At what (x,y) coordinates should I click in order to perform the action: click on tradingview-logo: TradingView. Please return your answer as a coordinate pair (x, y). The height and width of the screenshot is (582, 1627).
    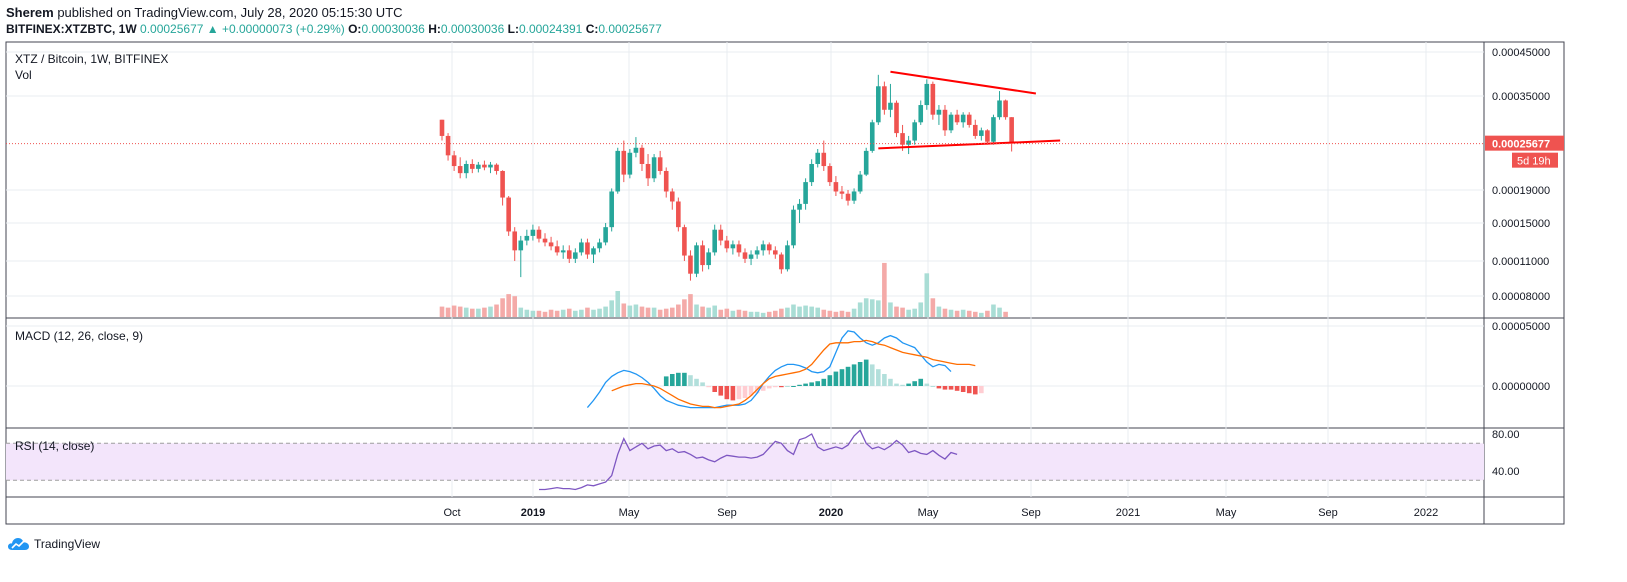
    Looking at the image, I should click on (54, 544).